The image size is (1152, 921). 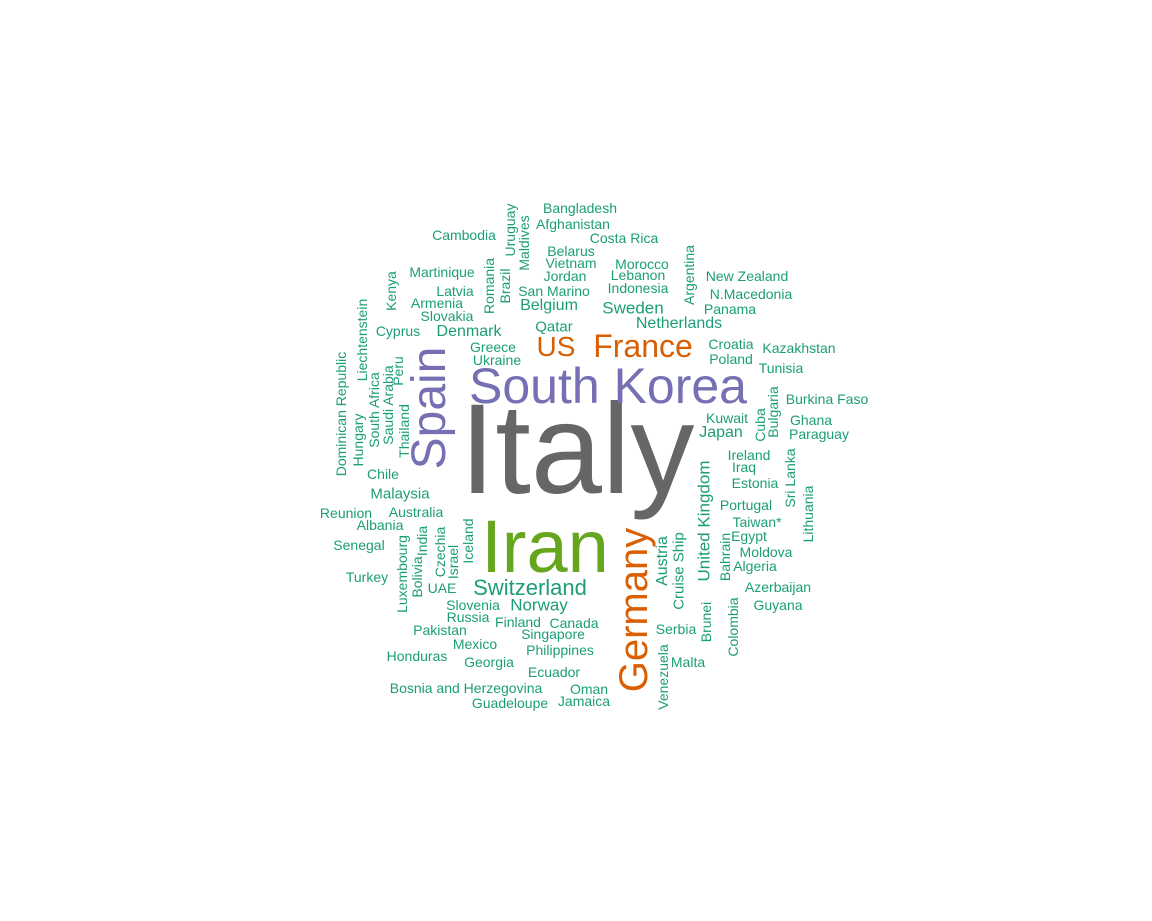 What do you see at coordinates (442, 588) in the screenshot?
I see `cloud-word: UAE` at bounding box center [442, 588].